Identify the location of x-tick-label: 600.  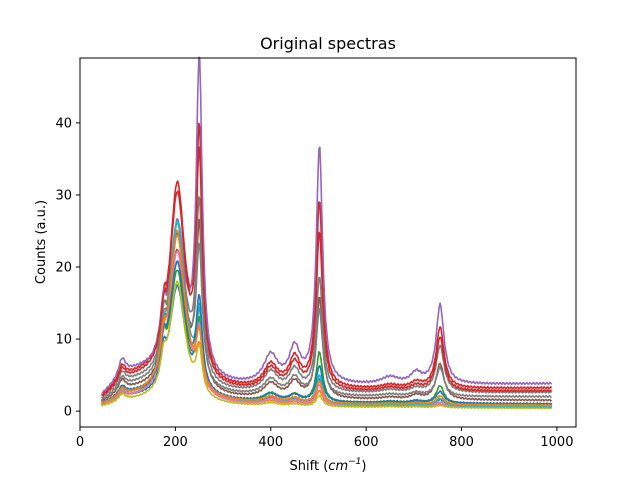
(366, 442).